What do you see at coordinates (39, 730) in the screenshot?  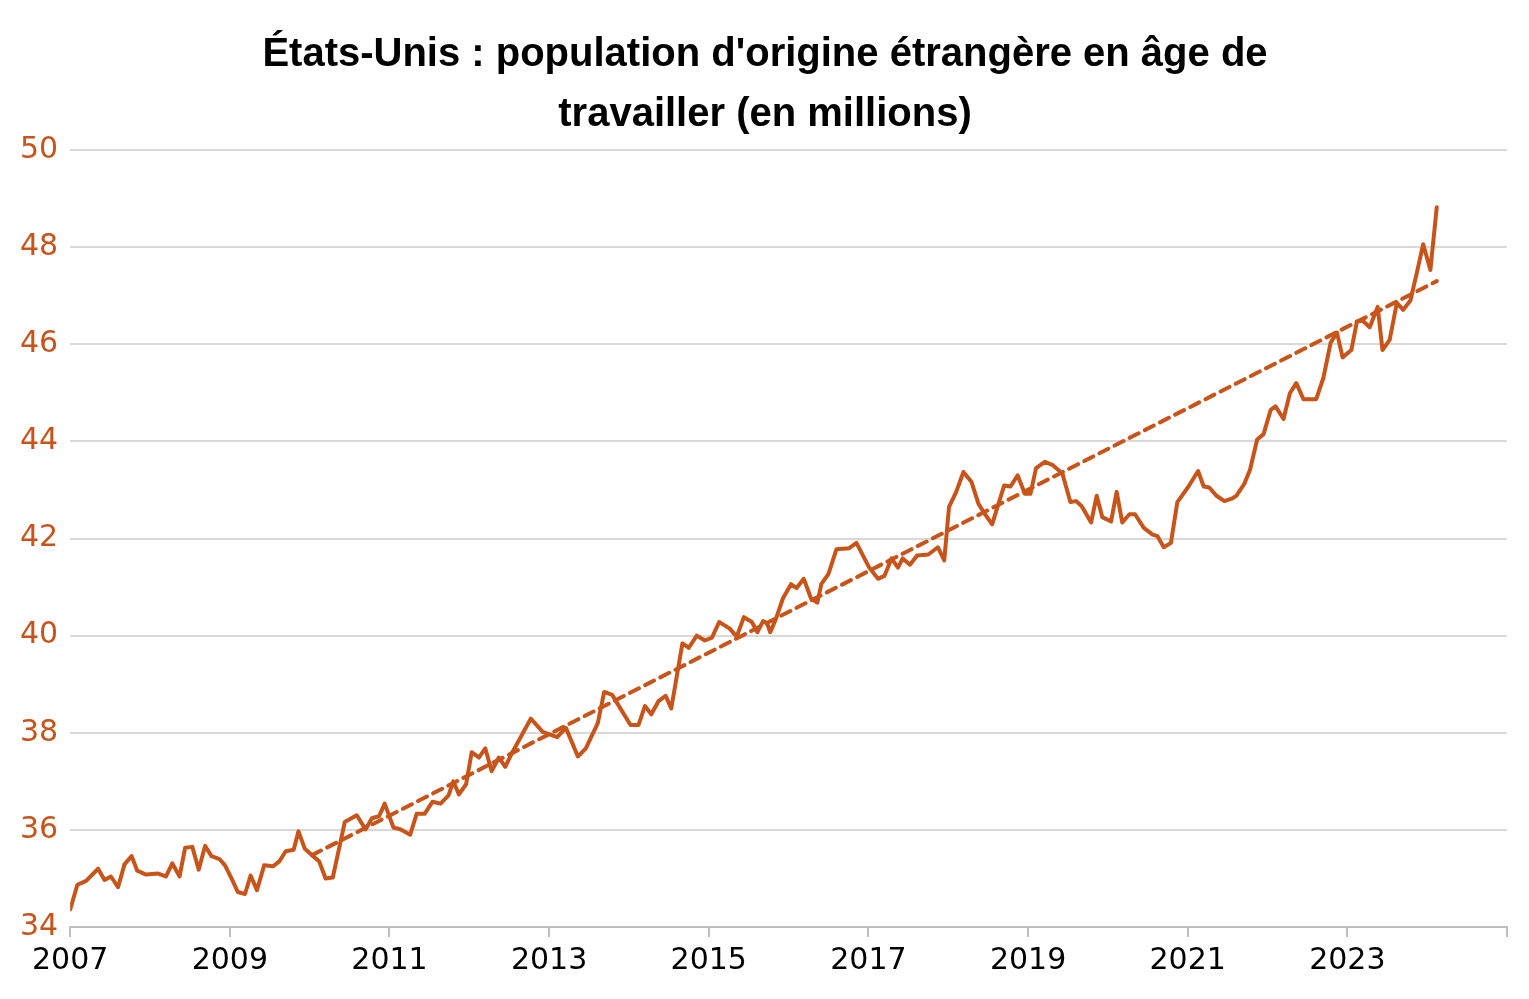 I see `y-tick-label: 38` at bounding box center [39, 730].